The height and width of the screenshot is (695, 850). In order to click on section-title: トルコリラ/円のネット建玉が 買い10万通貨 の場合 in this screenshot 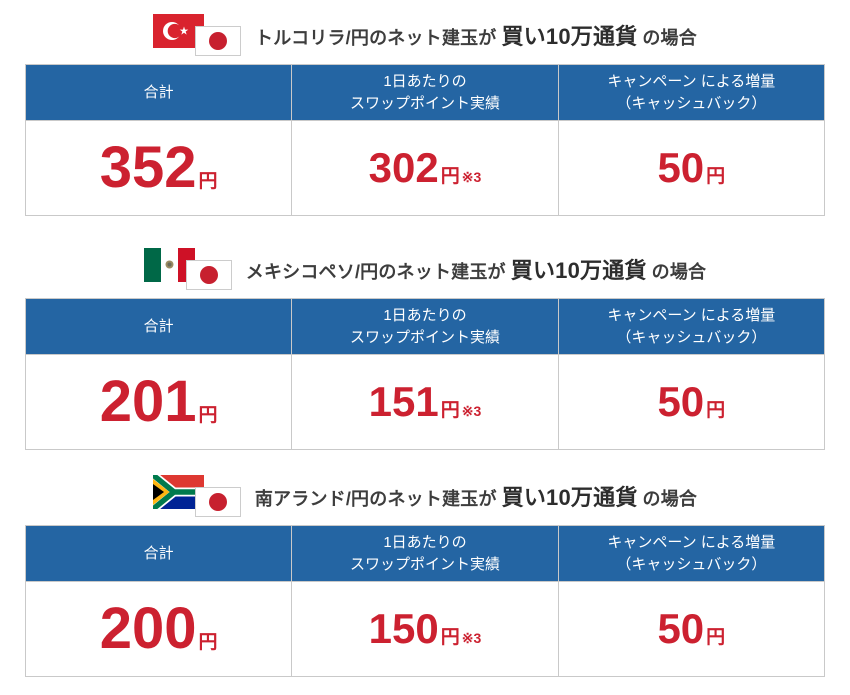, I will do `click(425, 35)`.